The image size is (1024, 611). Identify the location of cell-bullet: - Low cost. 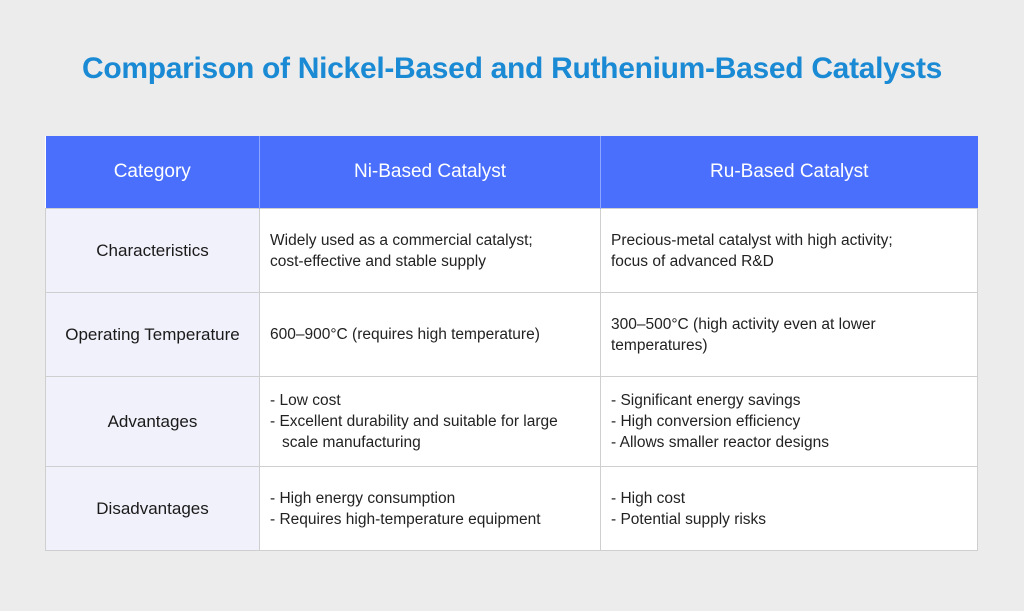
(305, 400).